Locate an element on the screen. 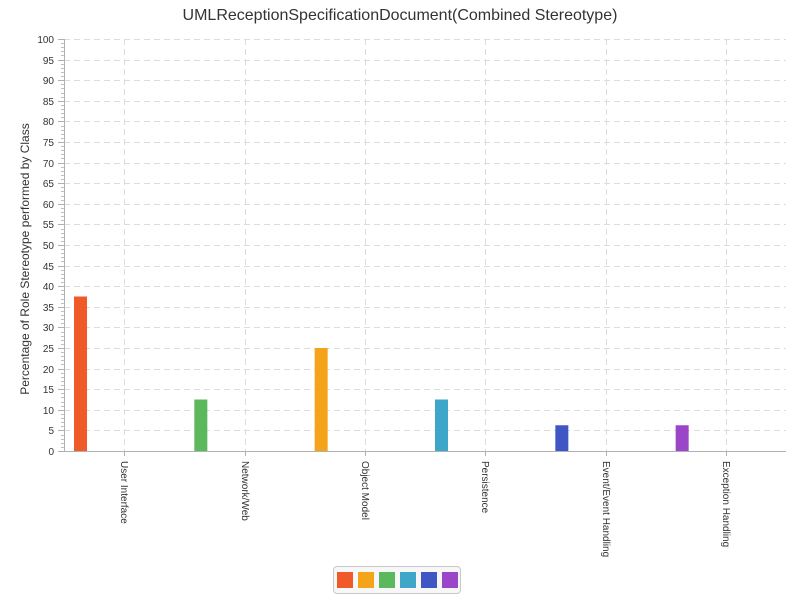 The image size is (800, 600). y-tick-label: 45 is located at coordinates (49, 267).